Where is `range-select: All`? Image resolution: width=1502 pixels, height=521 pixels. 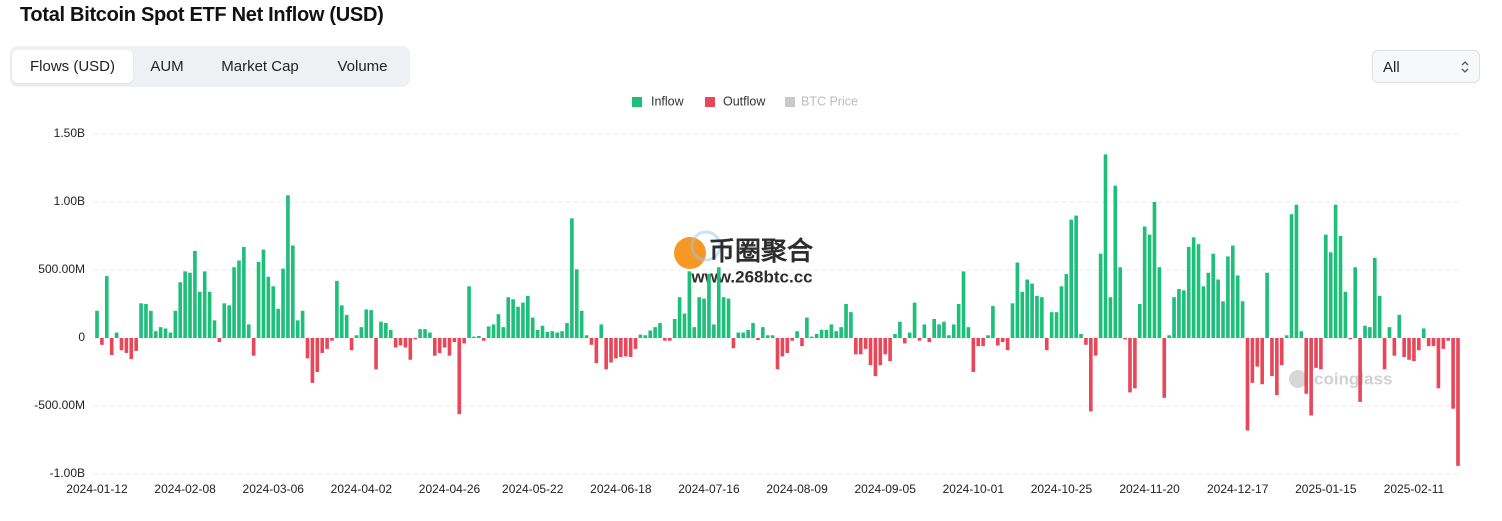 range-select: All is located at coordinates (1426, 66).